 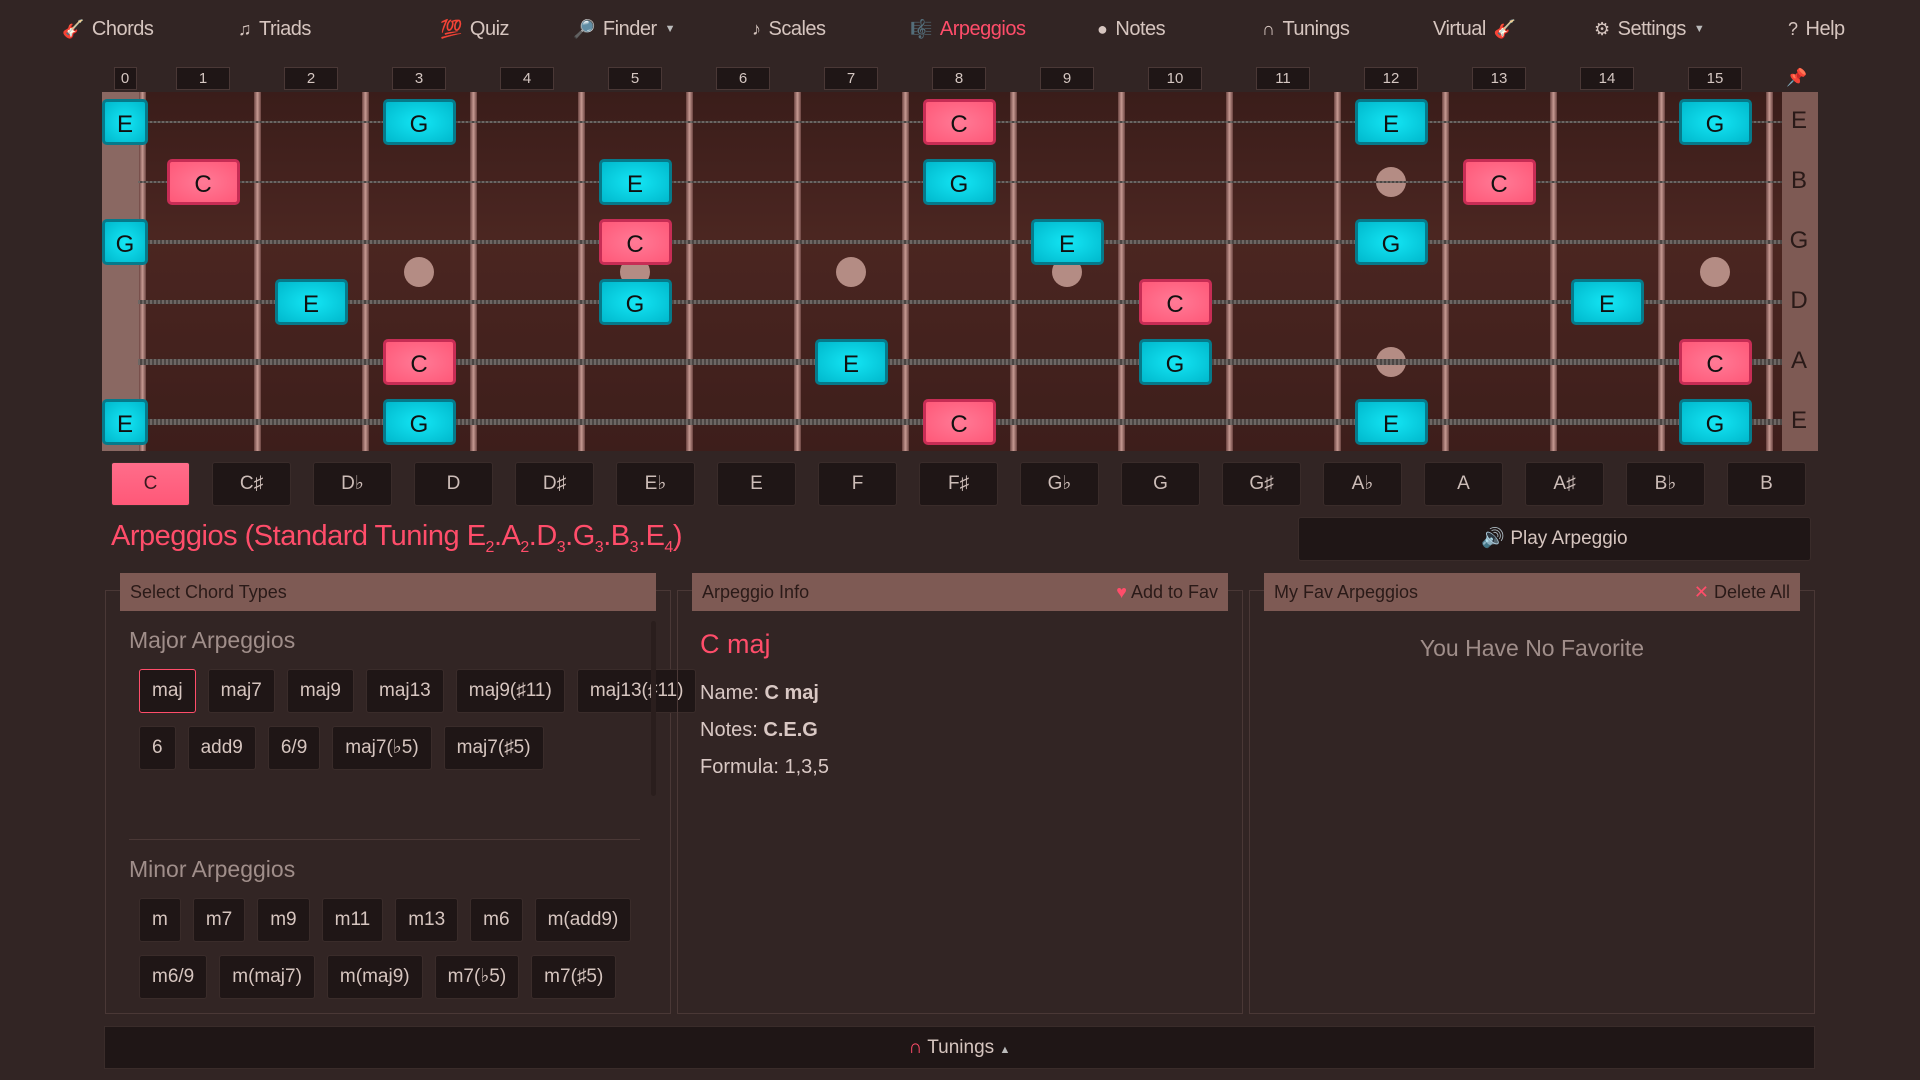 What do you see at coordinates (797, 28) in the screenshot?
I see `nav-label: Scales` at bounding box center [797, 28].